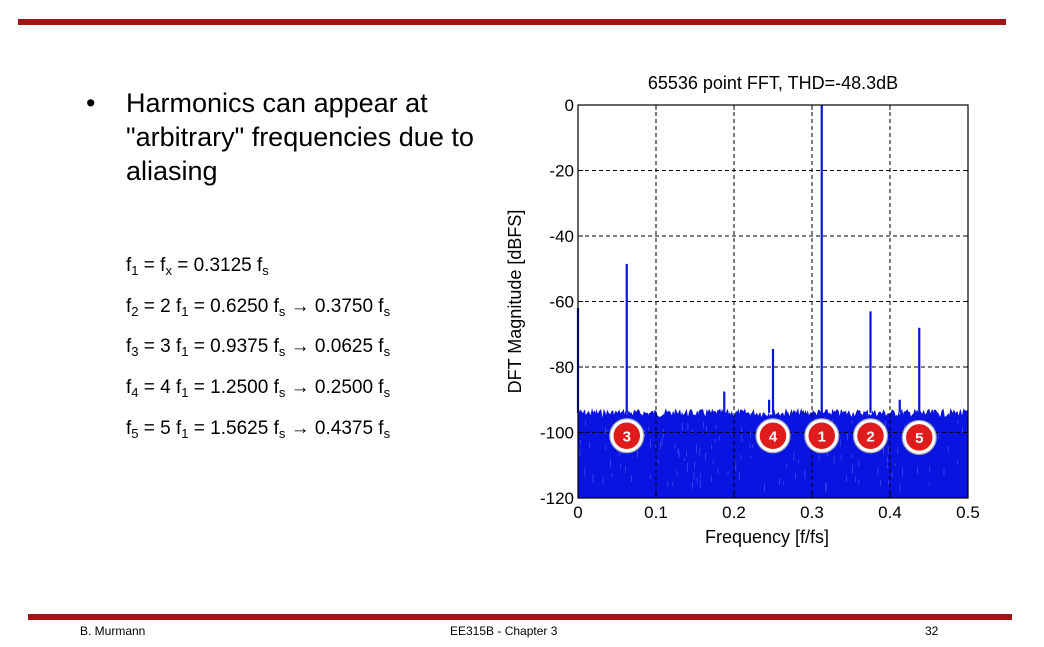 This screenshot has width=1044, height=647. I want to click on equation-subscript: x, so click(168, 270).